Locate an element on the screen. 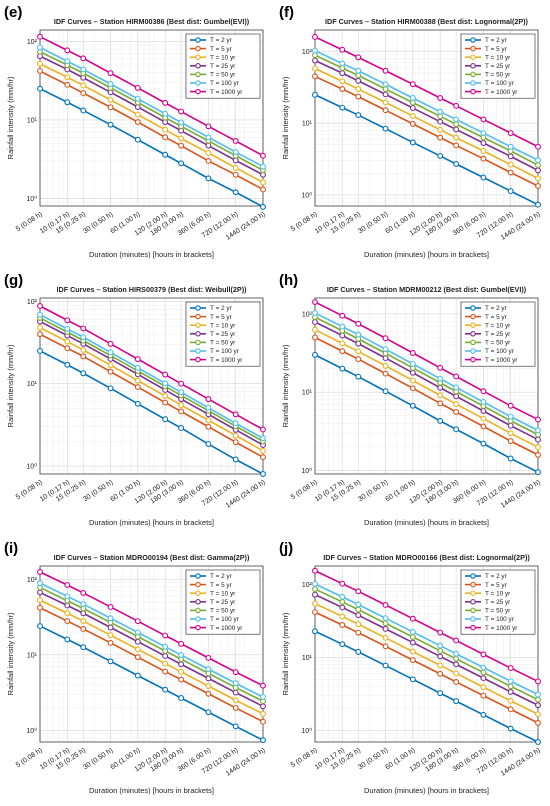  legend-label: T = 25 yr is located at coordinates (498, 66).